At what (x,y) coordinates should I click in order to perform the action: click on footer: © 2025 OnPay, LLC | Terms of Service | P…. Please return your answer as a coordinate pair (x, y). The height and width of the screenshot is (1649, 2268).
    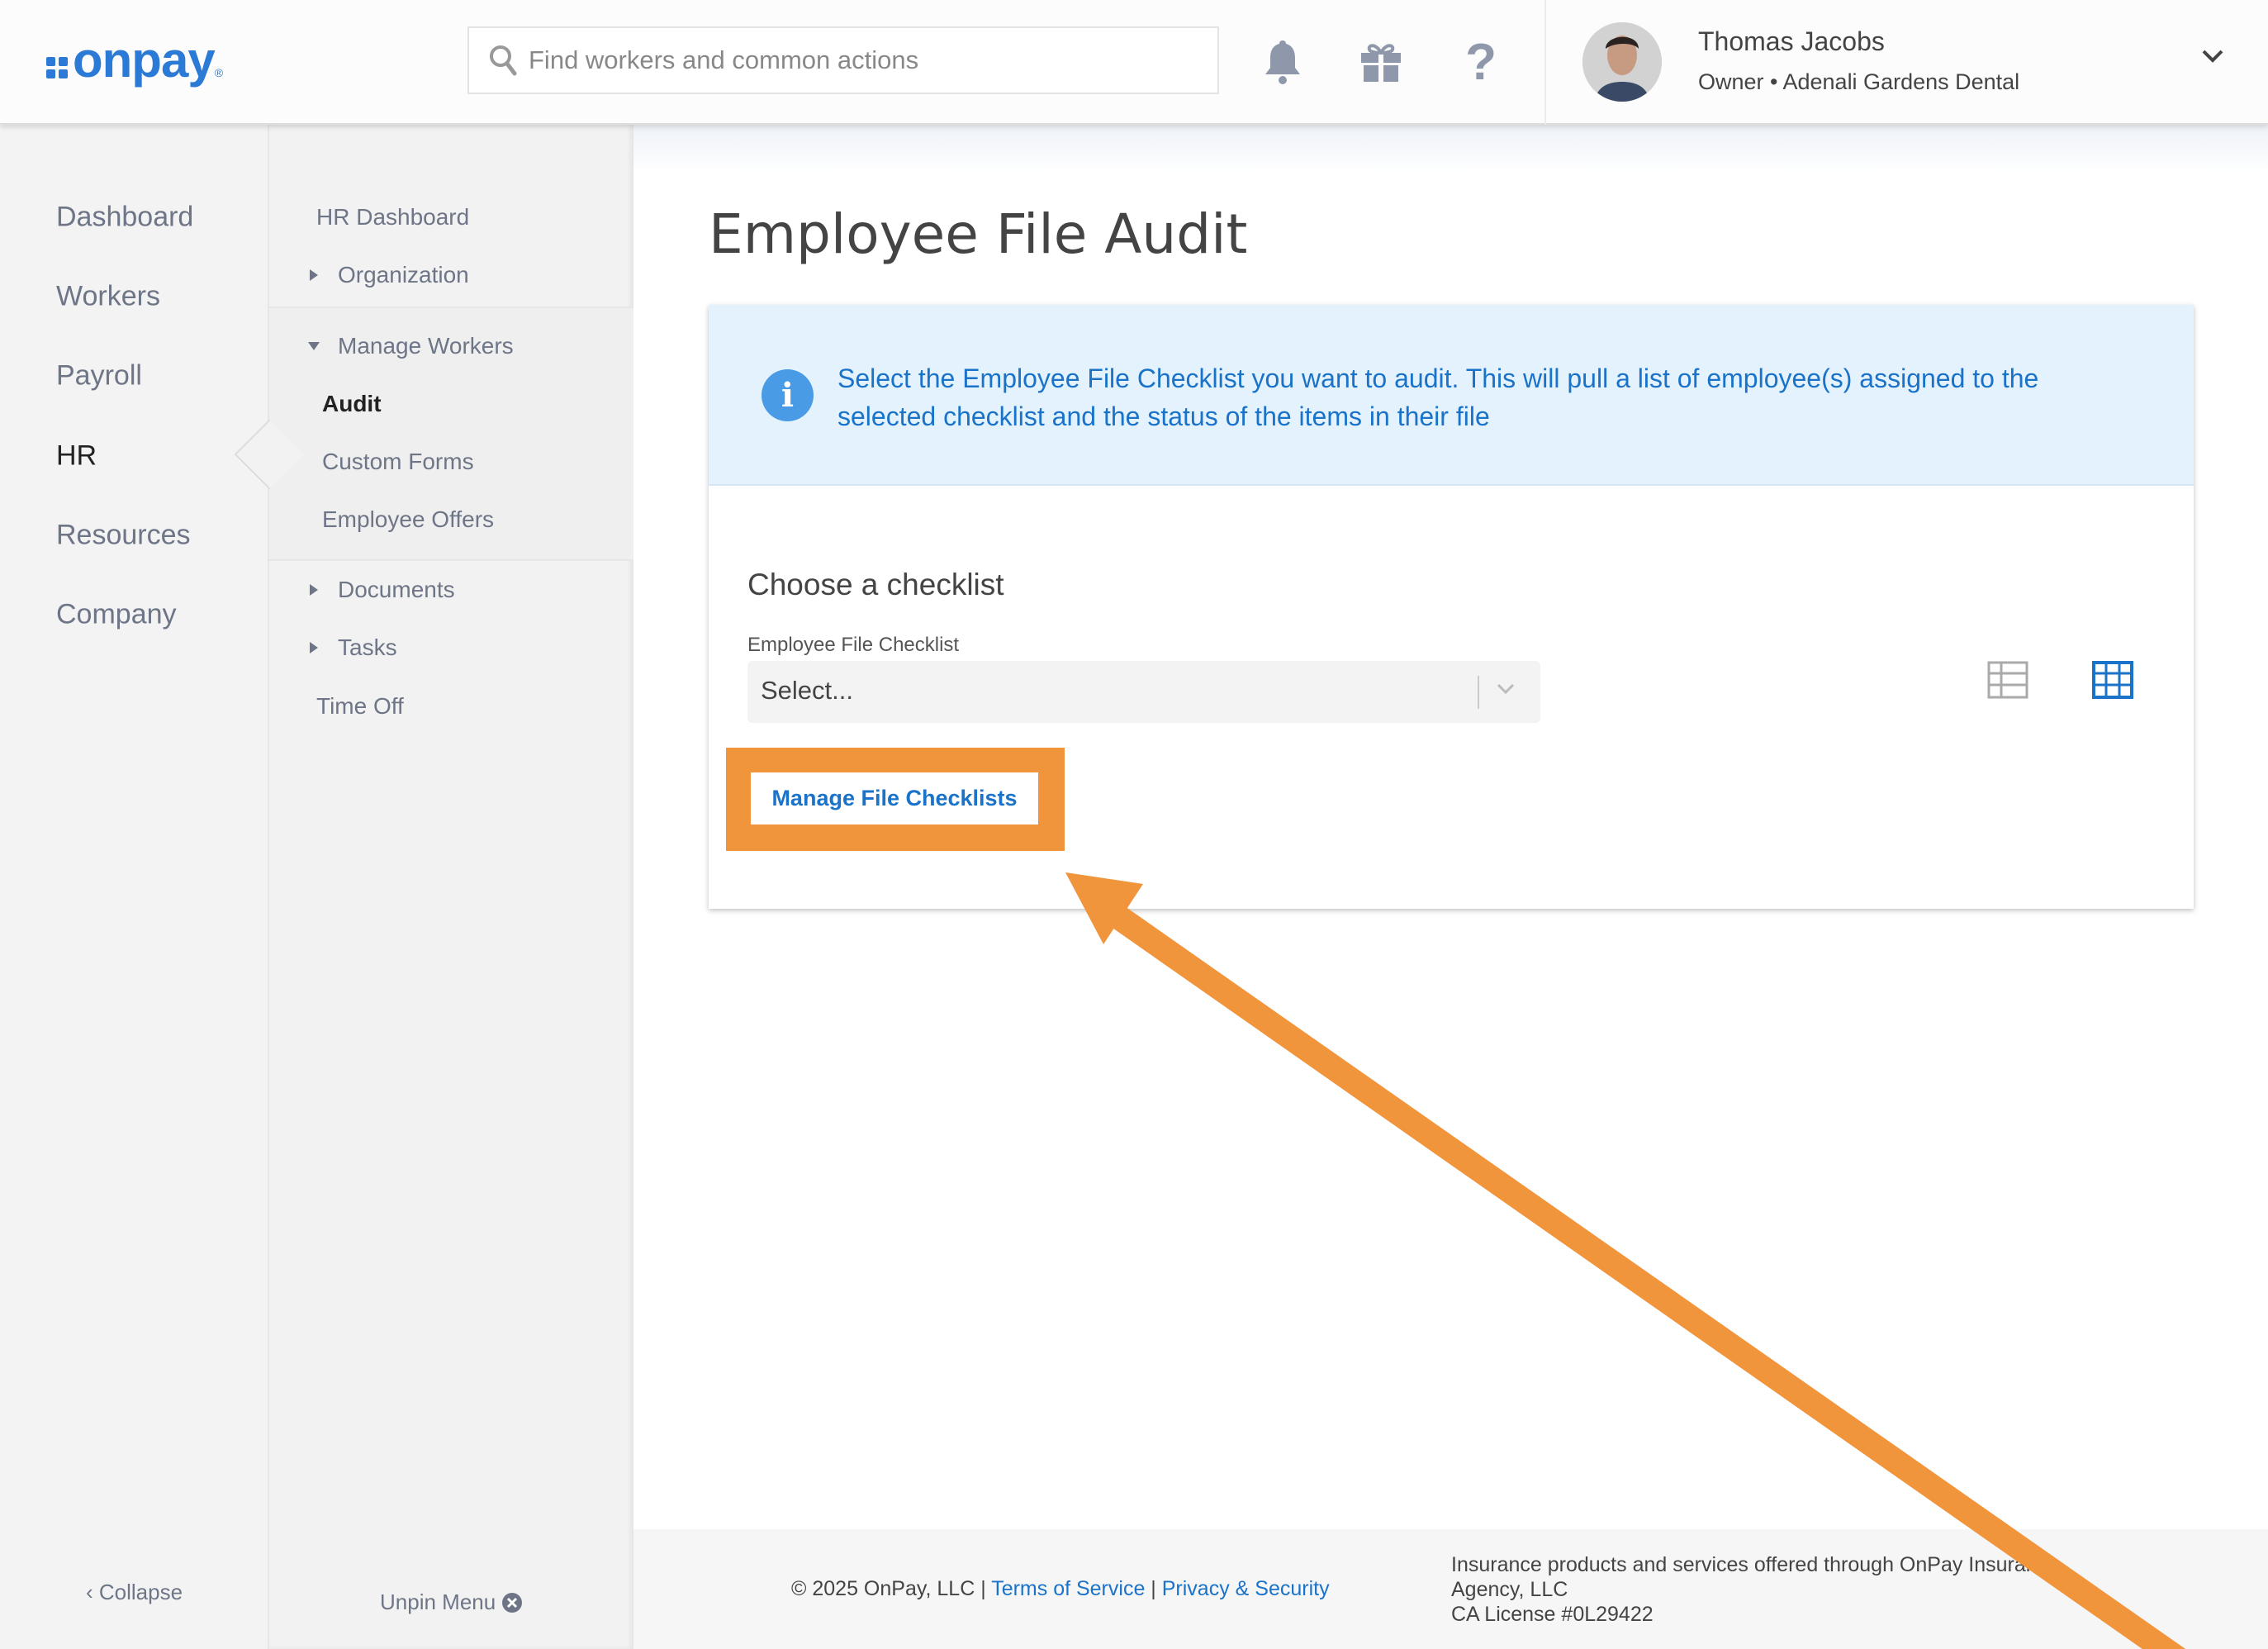
    Looking at the image, I should click on (1450, 1589).